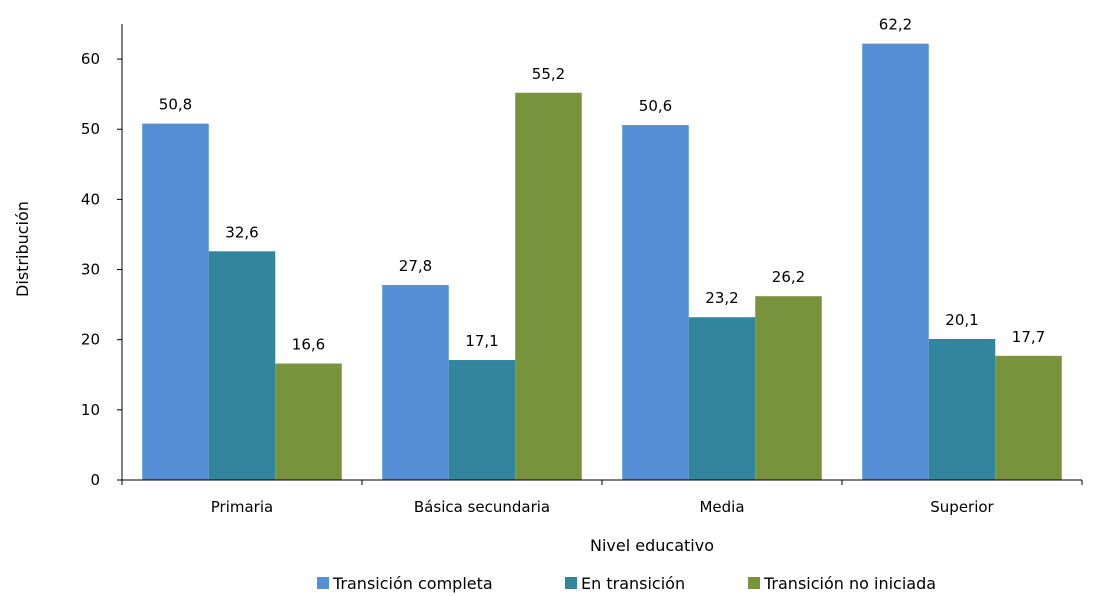  I want to click on data-label-0-2: 16,6, so click(308, 345).